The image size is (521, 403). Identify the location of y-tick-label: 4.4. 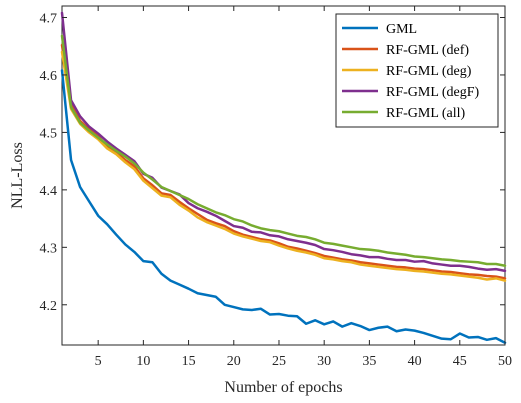
(49, 191).